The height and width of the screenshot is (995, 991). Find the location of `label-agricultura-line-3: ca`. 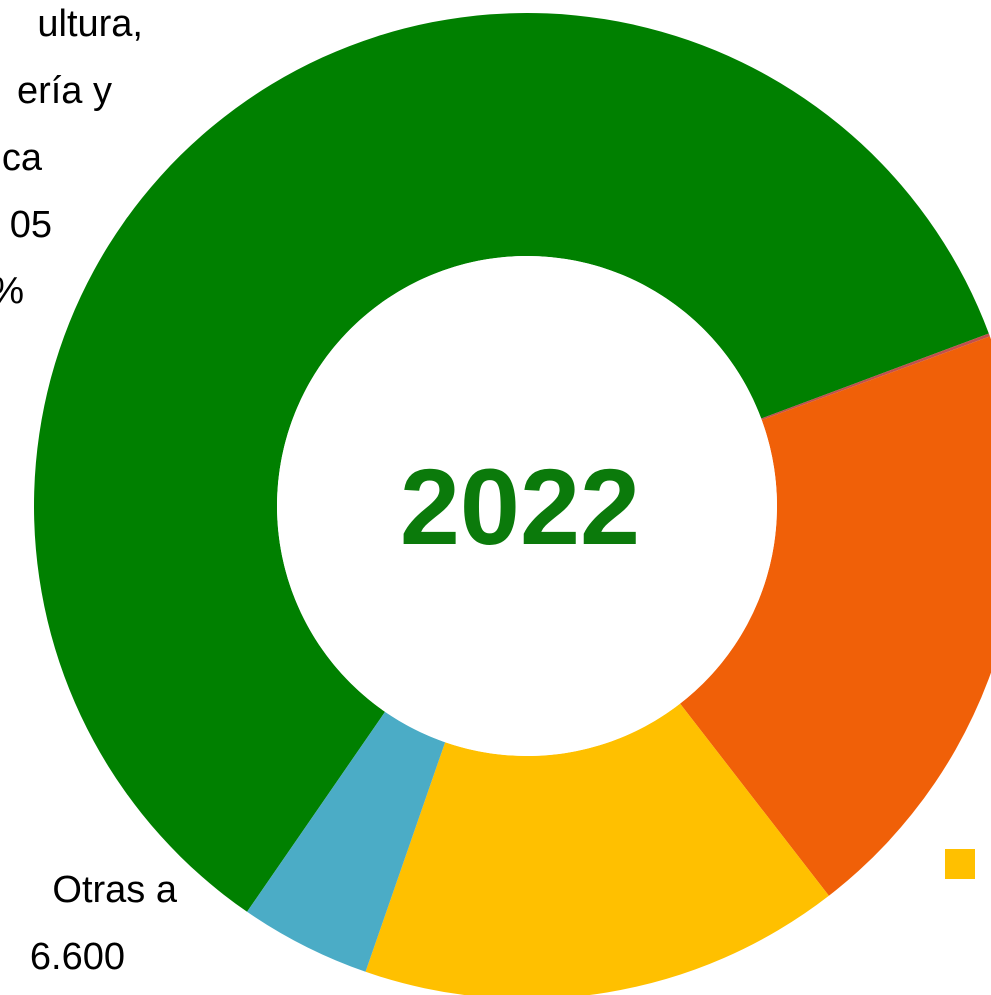

label-agricultura-line-3: ca is located at coordinates (22, 158).